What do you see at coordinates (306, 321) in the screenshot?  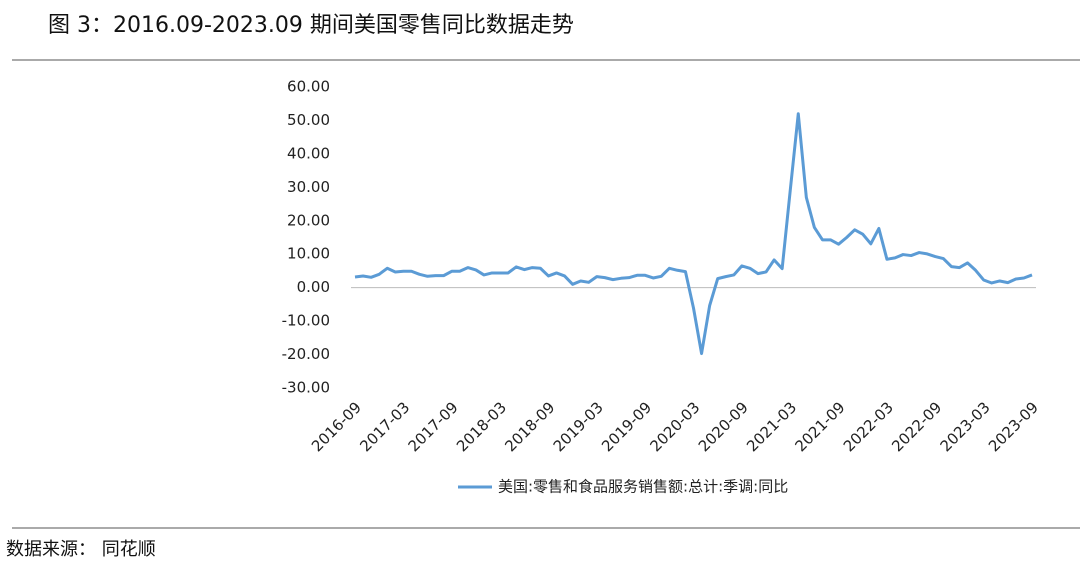 I see `y-tick-label: -10.00` at bounding box center [306, 321].